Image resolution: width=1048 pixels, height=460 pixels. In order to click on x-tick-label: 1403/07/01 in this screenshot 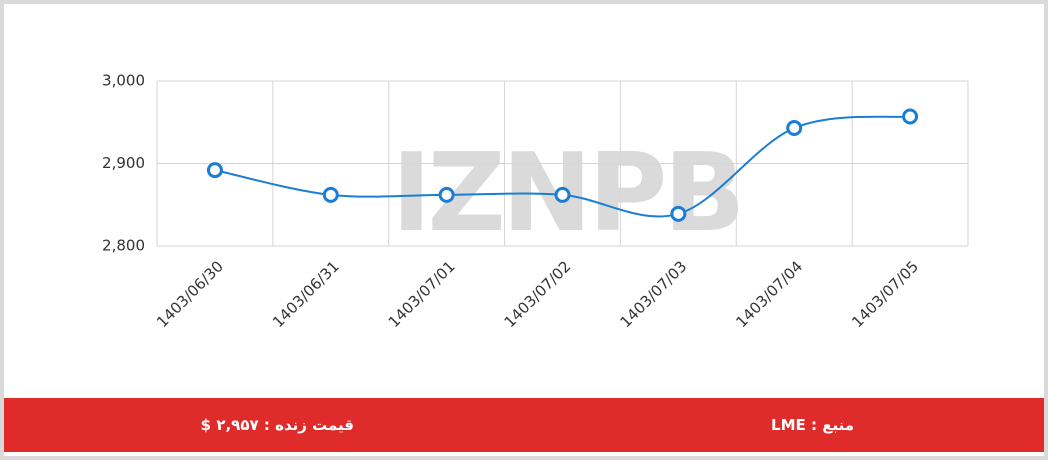, I will do `click(422, 294)`.